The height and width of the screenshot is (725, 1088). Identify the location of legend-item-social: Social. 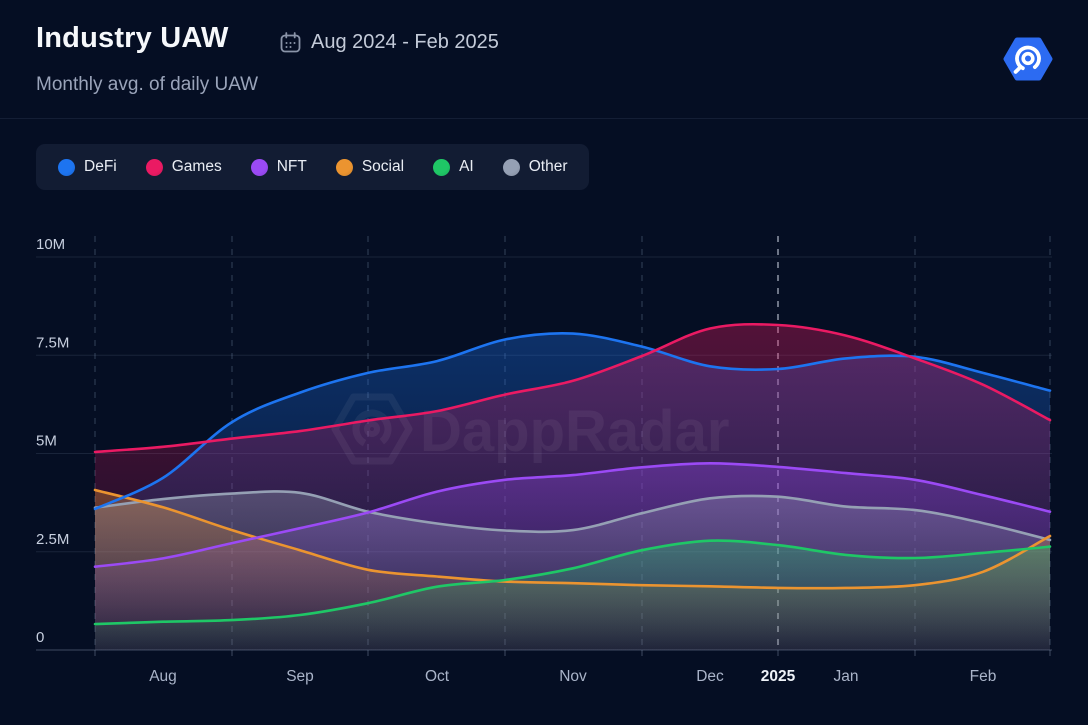
(370, 167).